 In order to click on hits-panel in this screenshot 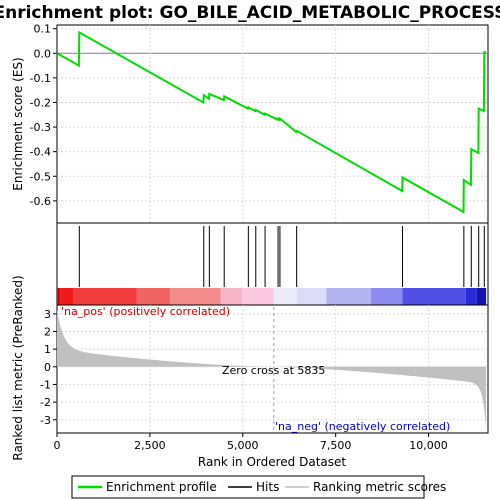, I will do `click(272, 264)`.